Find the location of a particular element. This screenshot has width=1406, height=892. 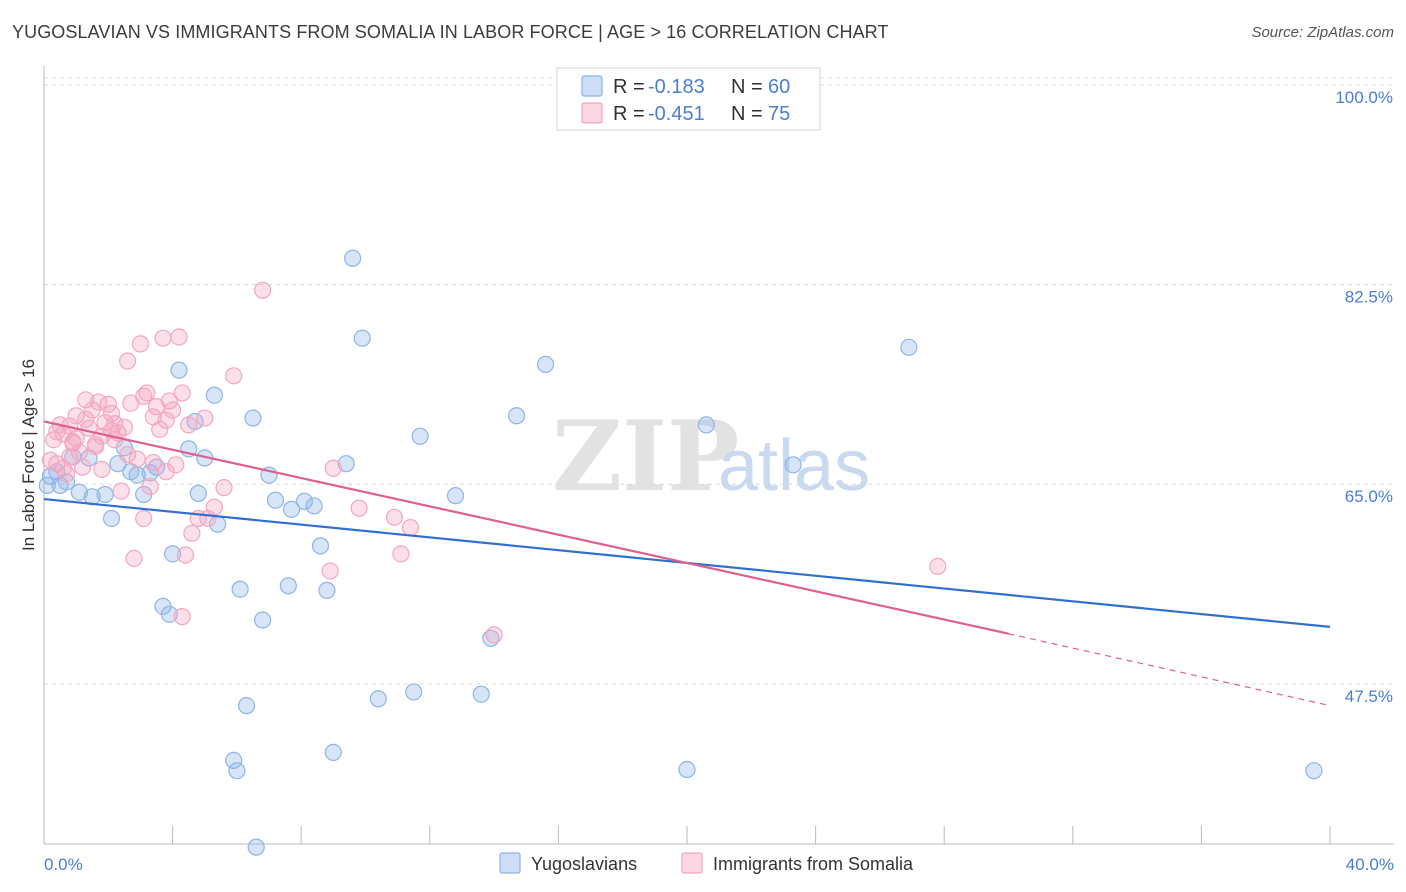

legend-swatch-somalia is located at coordinates (692, 863).